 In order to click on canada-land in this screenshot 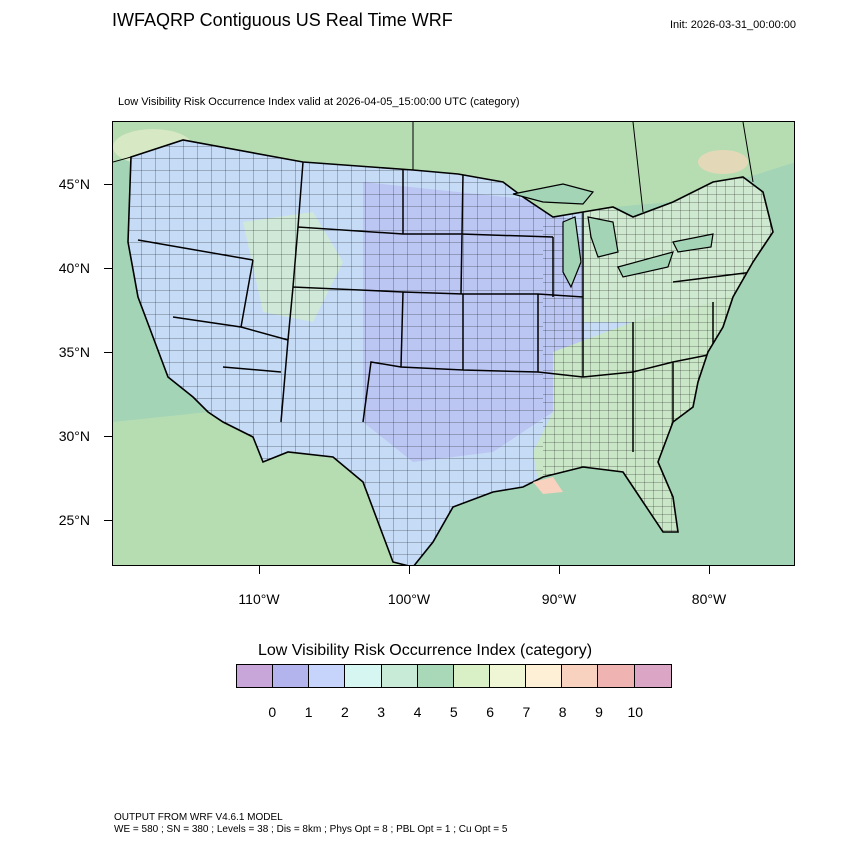, I will do `click(453, 169)`.